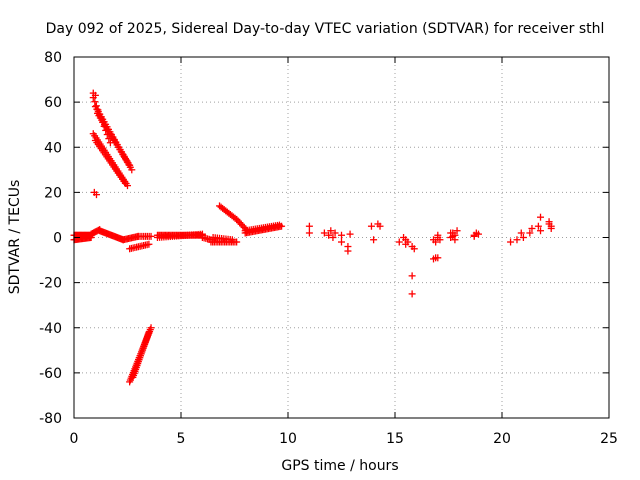 This screenshot has width=640, height=480. I want to click on x-tick-label: 5, so click(181, 439).